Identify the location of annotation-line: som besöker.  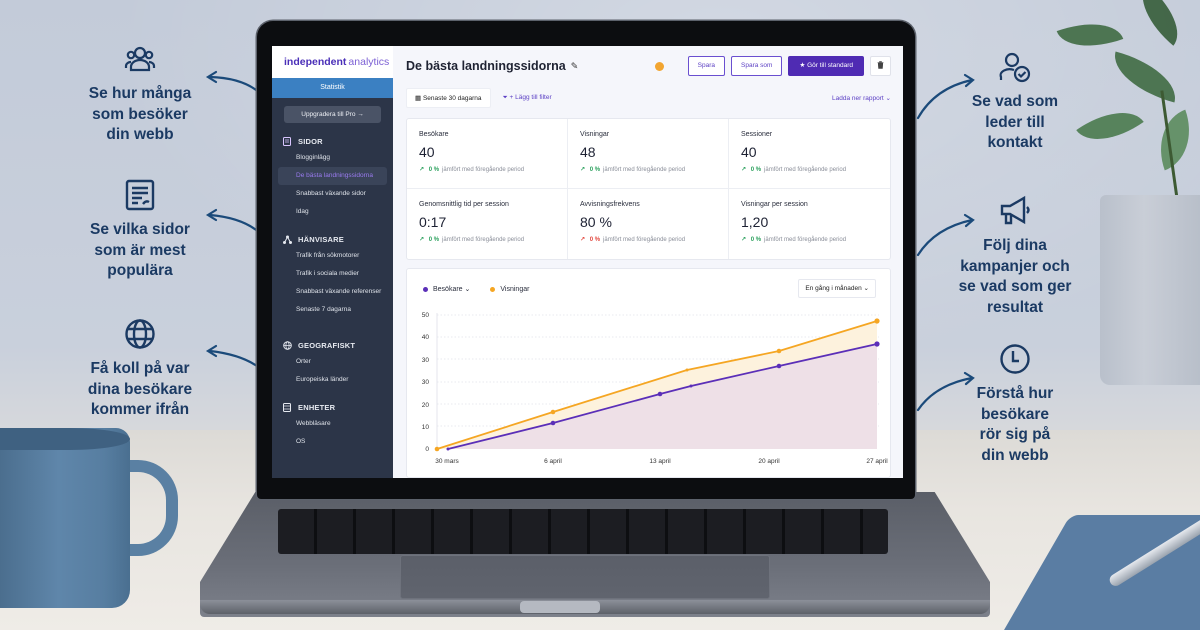
(140, 114).